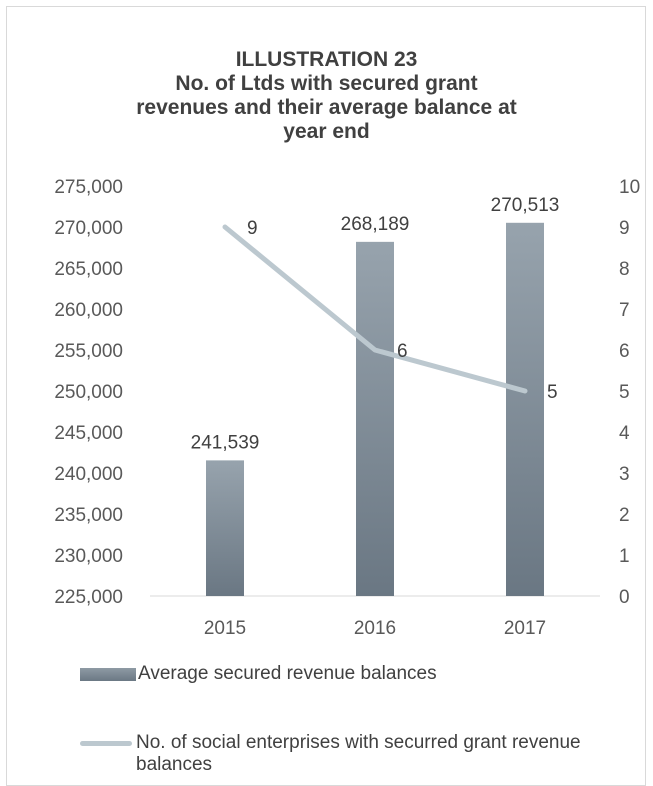 The image size is (653, 786). Describe the element at coordinates (108, 674) in the screenshot. I see `legend-bar-swatch` at that location.